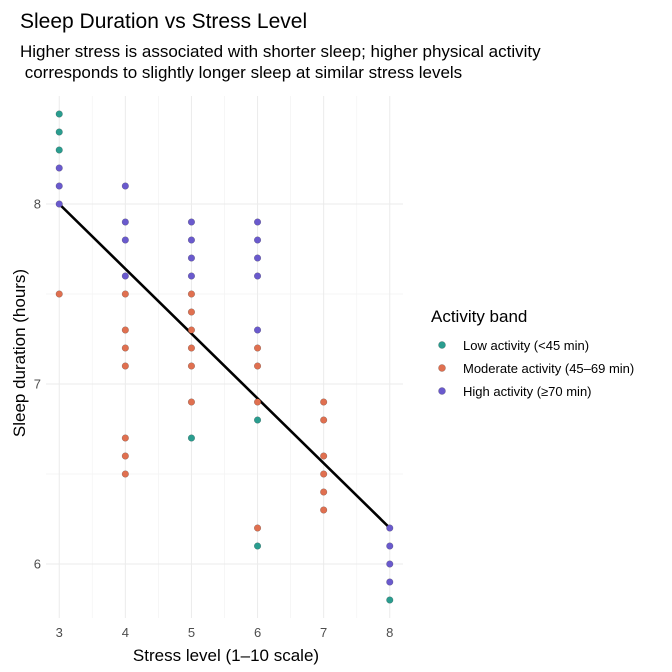 The height and width of the screenshot is (672, 672). I want to click on y-tick-label: 8, so click(37, 204).